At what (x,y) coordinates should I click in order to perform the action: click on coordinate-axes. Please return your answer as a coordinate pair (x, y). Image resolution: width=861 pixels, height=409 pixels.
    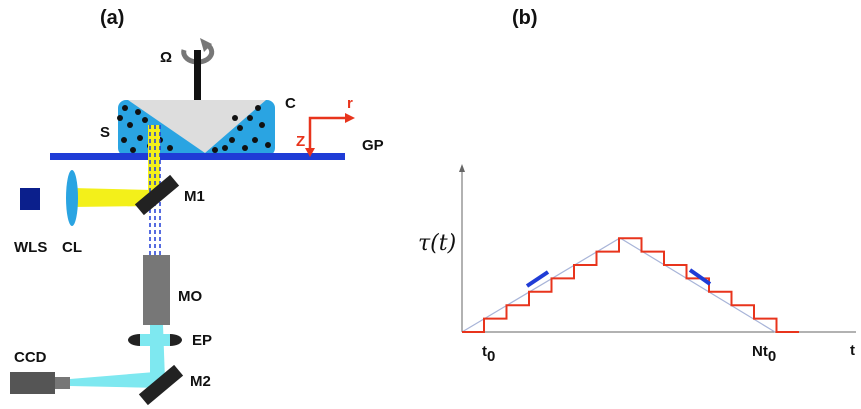
    Looking at the image, I should click on (326, 133).